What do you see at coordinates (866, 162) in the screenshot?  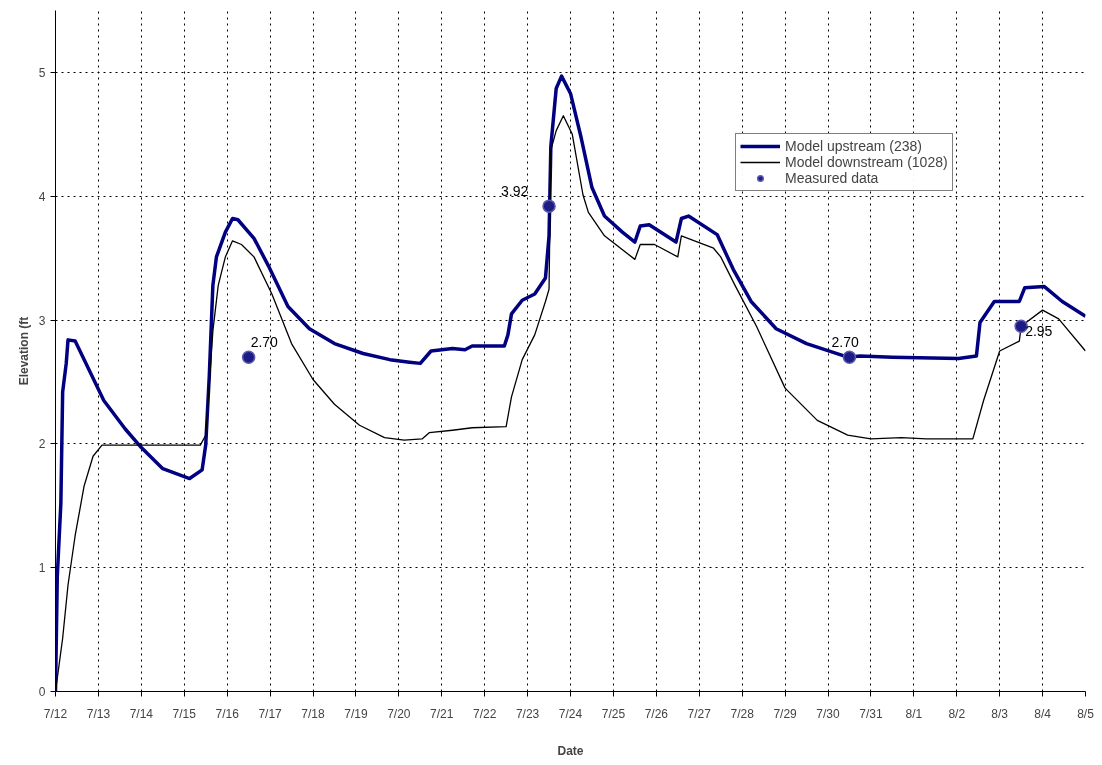 I see `legend-label: Model downstream (1028)` at bounding box center [866, 162].